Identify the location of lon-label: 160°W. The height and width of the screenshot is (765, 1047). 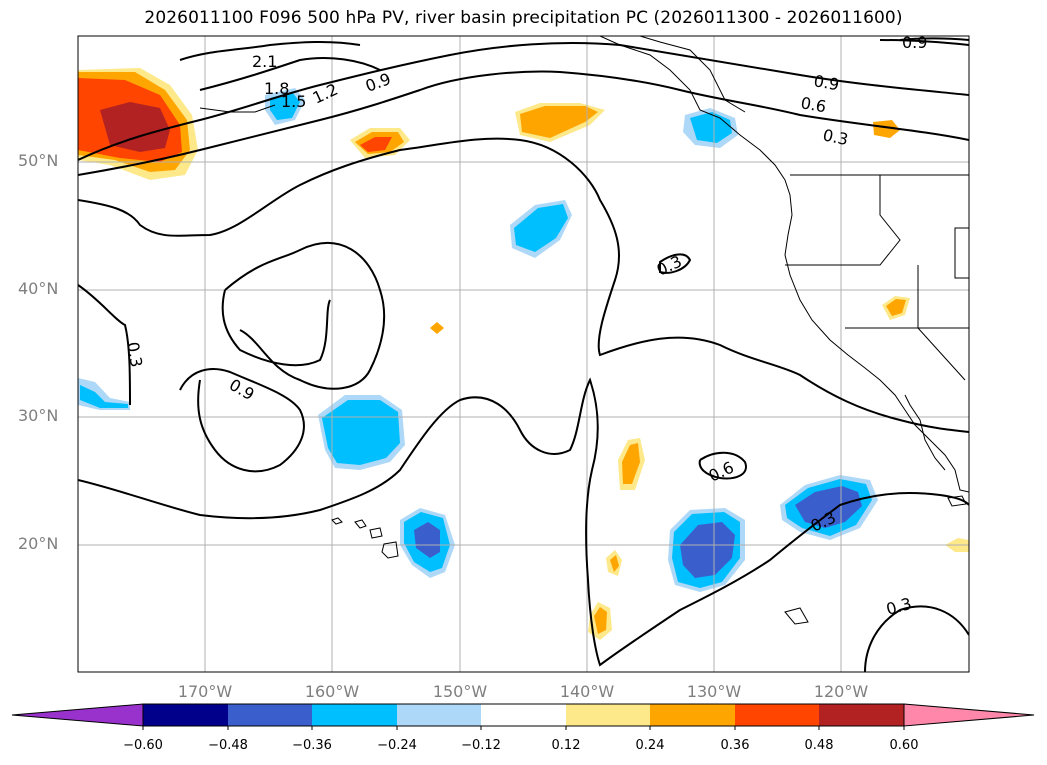
(332, 691).